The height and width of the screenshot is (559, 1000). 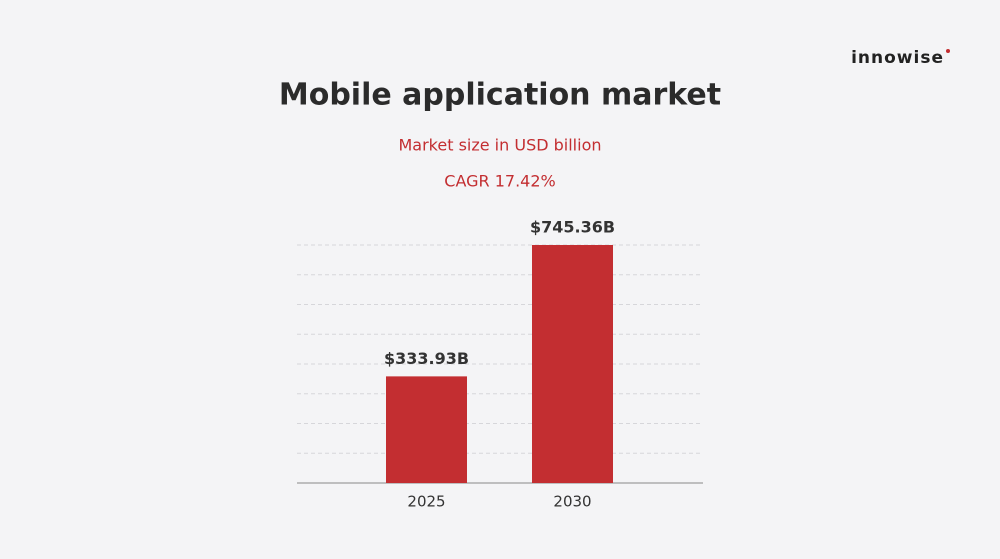 What do you see at coordinates (572, 227) in the screenshot?
I see `value-label: $745.36B` at bounding box center [572, 227].